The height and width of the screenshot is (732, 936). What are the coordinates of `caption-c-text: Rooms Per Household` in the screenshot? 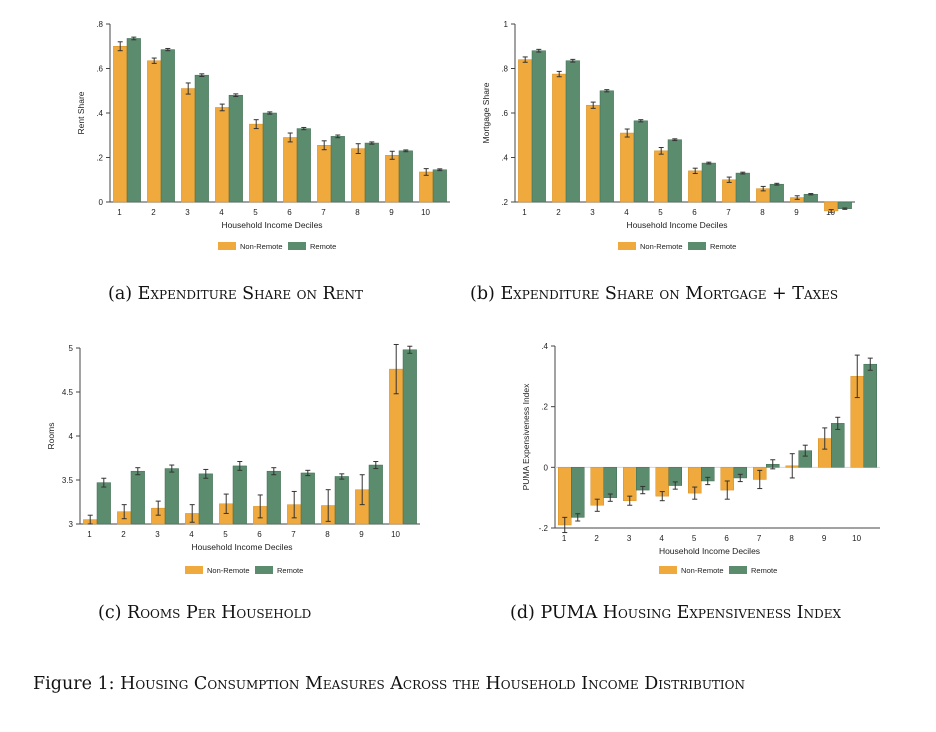 It's located at (219, 613).